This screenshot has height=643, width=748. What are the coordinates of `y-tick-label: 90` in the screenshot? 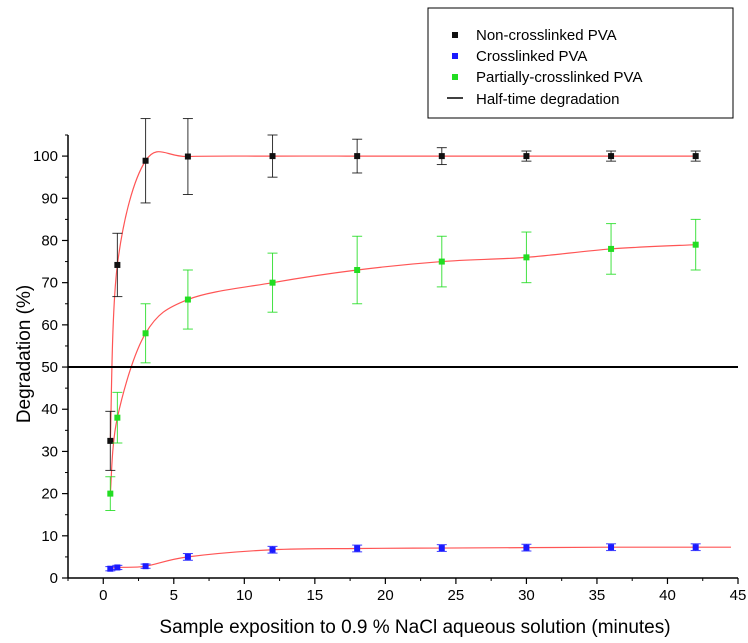 It's located at (49, 198).